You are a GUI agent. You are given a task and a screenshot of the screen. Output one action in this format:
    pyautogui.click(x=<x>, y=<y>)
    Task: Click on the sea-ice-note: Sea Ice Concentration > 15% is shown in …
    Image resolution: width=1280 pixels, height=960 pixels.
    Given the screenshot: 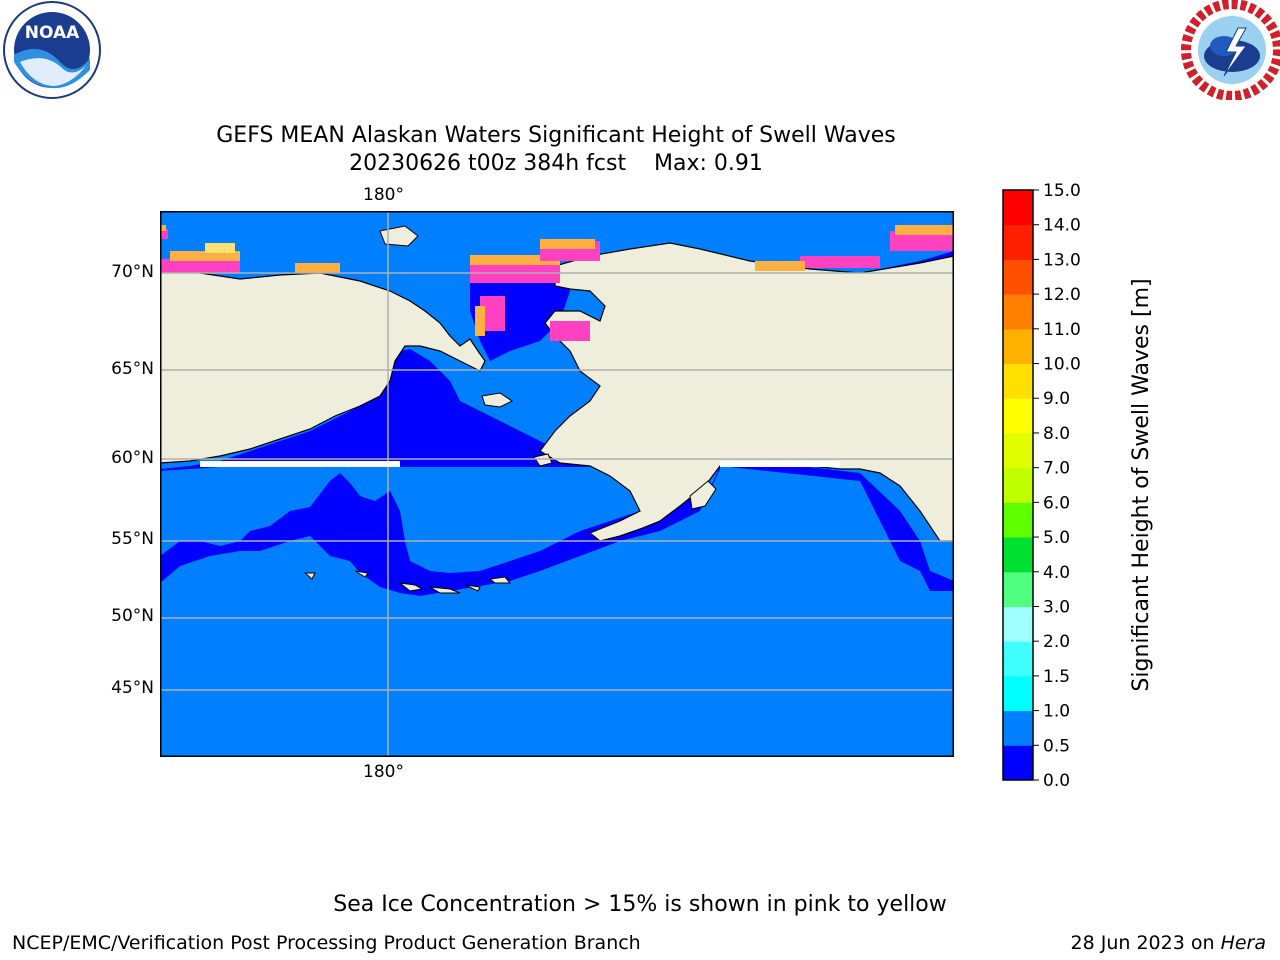 What is the action you would take?
    pyautogui.click(x=640, y=904)
    